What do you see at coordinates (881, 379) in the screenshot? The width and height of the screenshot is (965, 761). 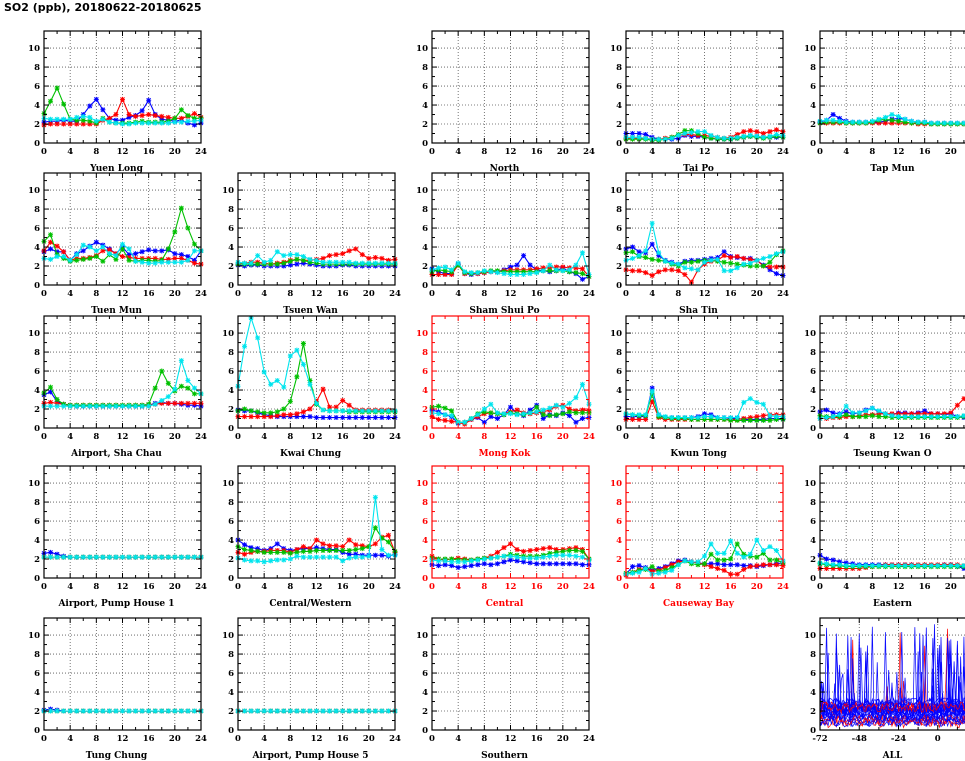 I see `panel-tseung-kwan-o: 024681004812162024Tseung Kwan O` at bounding box center [881, 379].